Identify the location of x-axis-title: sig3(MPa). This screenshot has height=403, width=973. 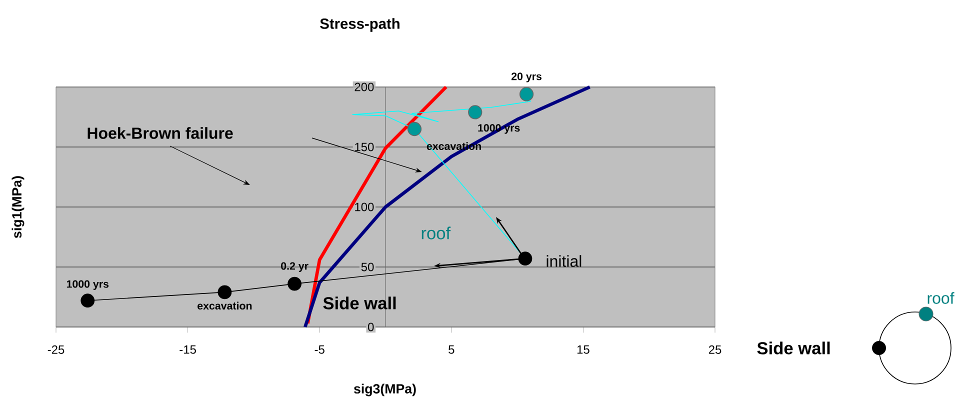
(385, 390).